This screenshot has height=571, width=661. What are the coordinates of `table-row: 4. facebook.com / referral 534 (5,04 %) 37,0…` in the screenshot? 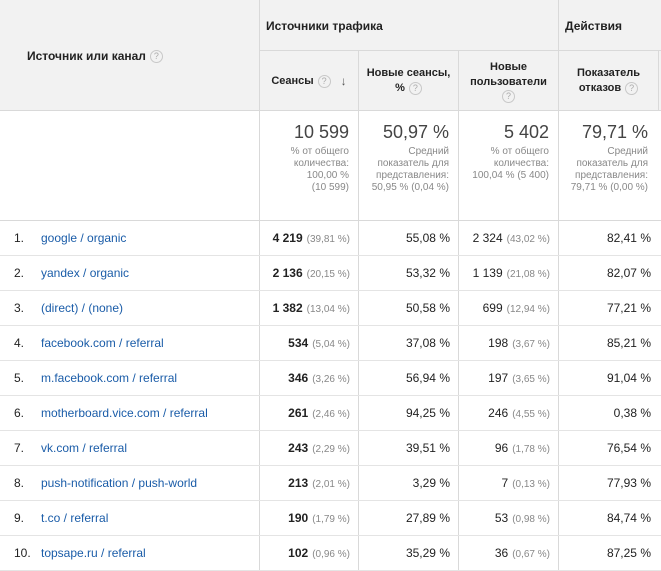 It's located at (330, 343).